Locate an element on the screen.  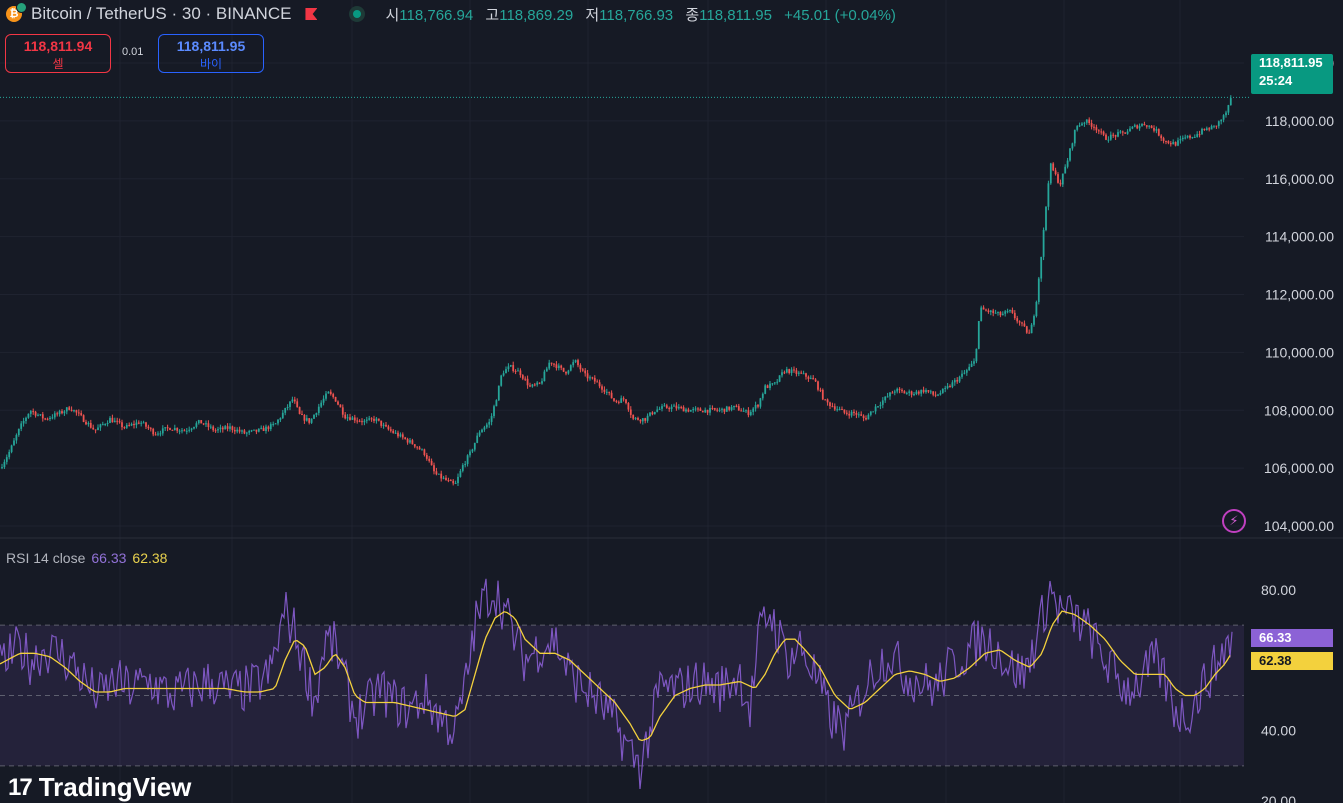
sell-button: 118,811.94 셀 is located at coordinates (58, 53).